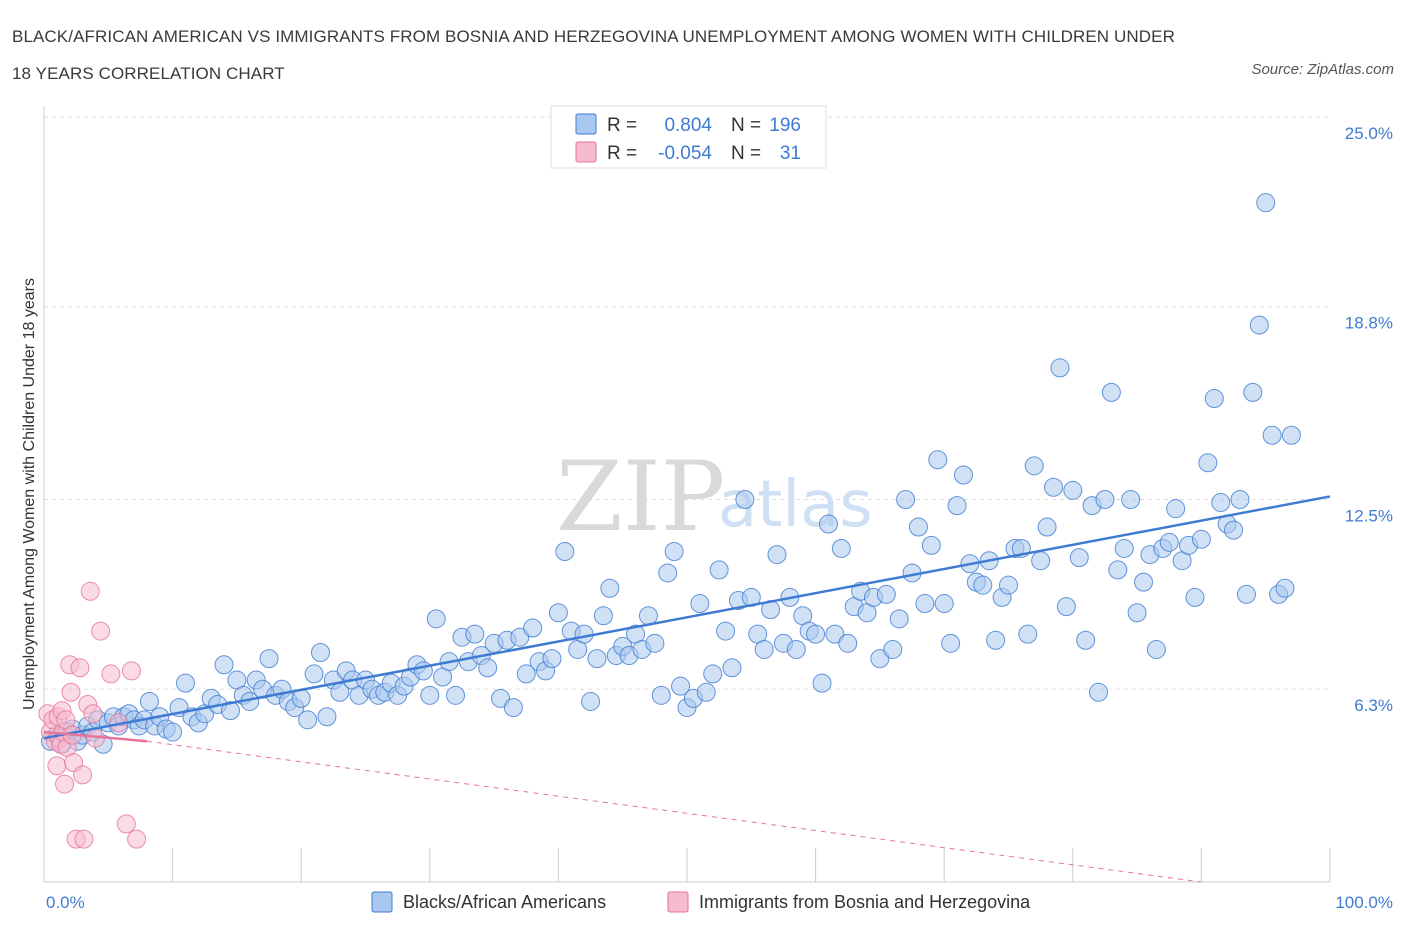  I want to click on y-tick-label: 18.8%, so click(1369, 323).